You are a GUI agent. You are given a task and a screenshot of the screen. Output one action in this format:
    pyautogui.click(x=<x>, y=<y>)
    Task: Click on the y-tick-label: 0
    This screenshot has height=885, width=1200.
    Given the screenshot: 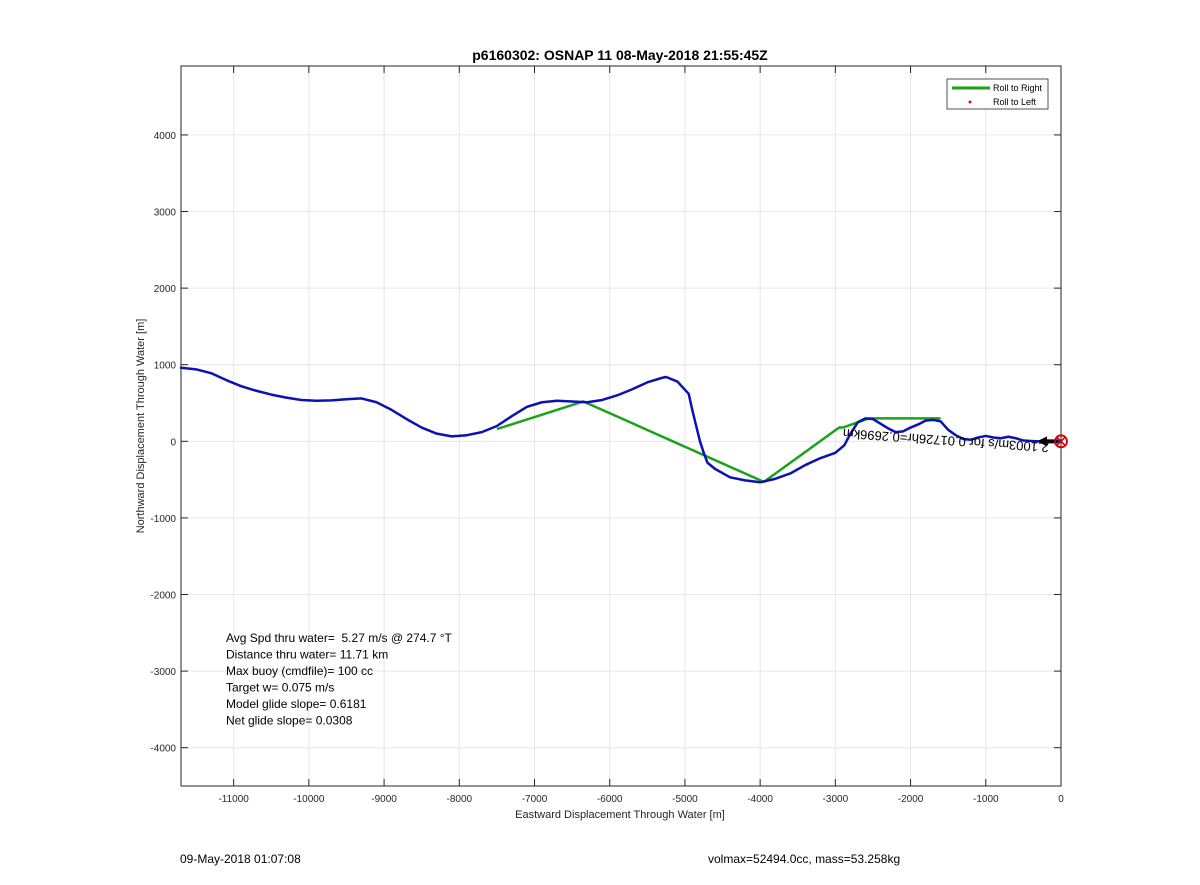 What is the action you would take?
    pyautogui.click(x=173, y=442)
    